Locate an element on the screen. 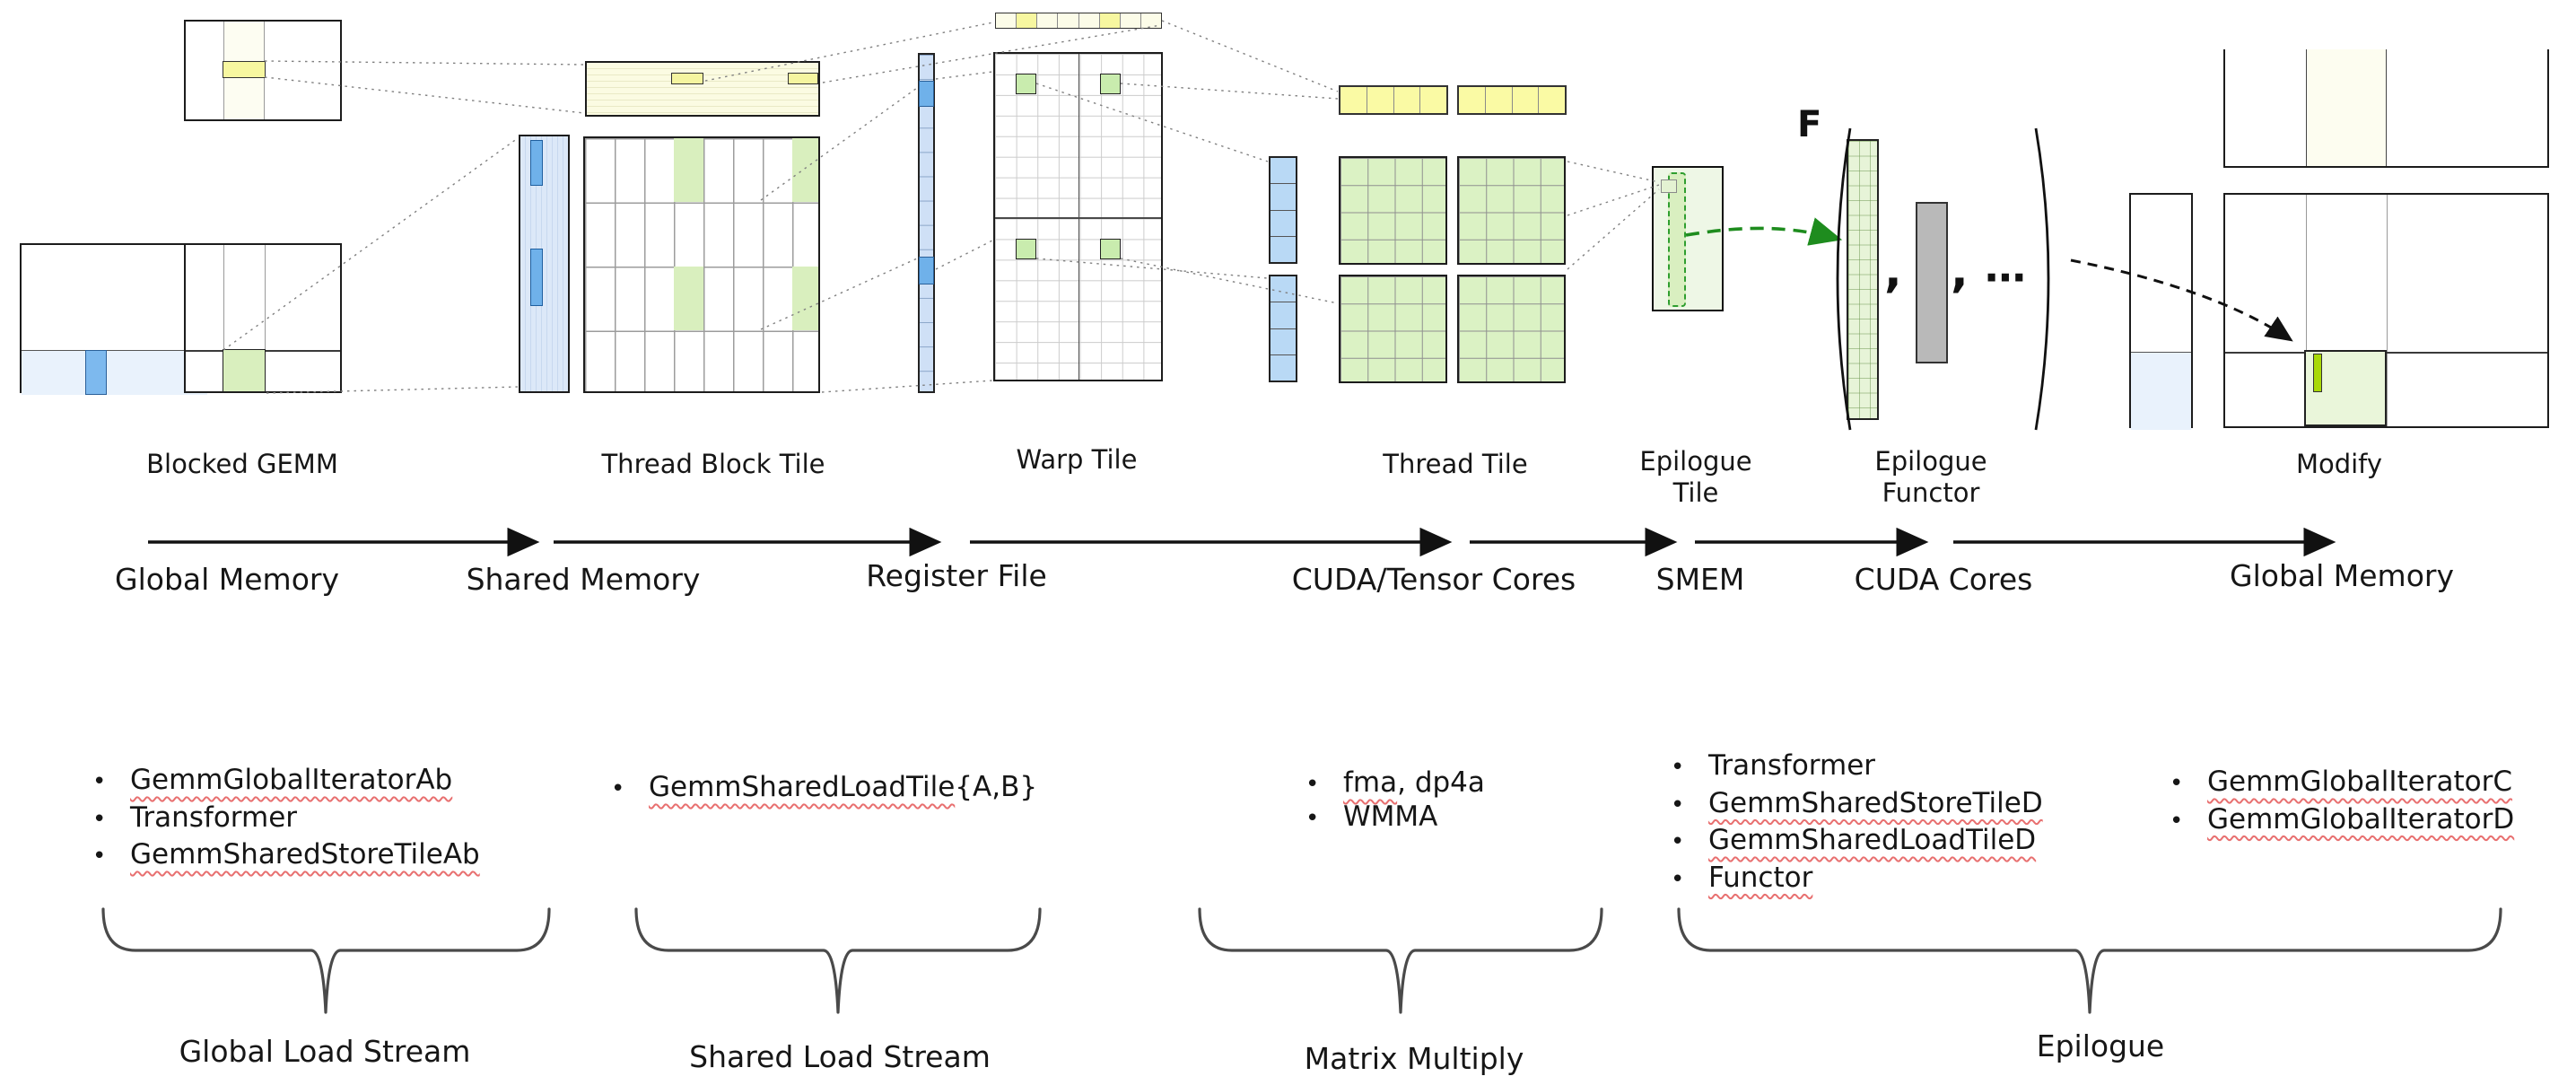 This screenshot has height=1085, width=2576. brace-global-load-stream is located at coordinates (326, 961).